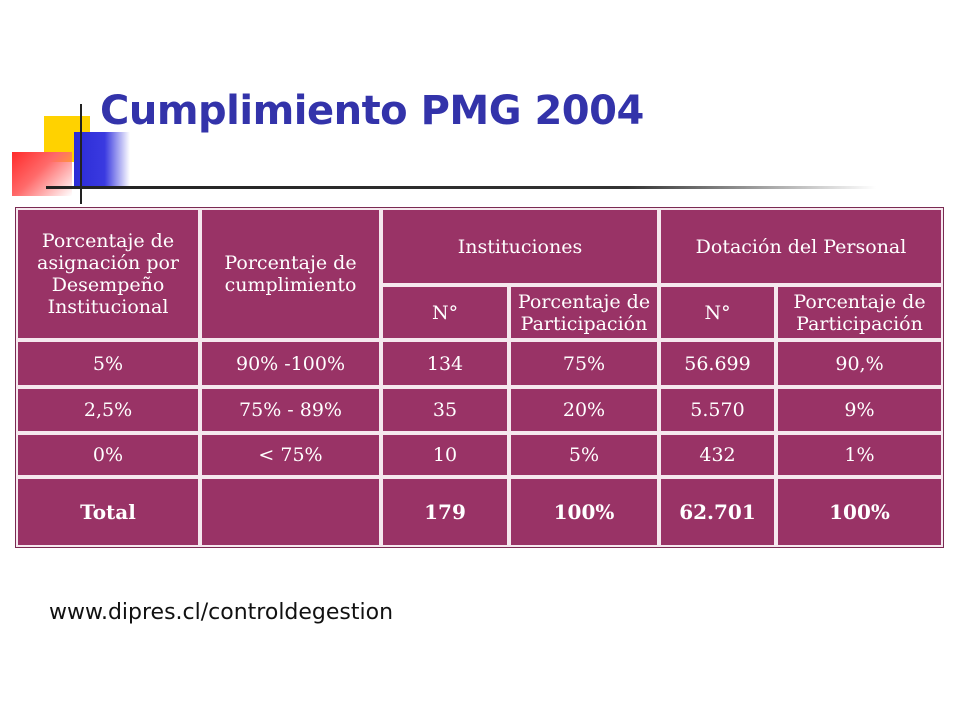  I want to click on table-row: 0% < 75% 10 5% 432 1%, so click(479, 455).